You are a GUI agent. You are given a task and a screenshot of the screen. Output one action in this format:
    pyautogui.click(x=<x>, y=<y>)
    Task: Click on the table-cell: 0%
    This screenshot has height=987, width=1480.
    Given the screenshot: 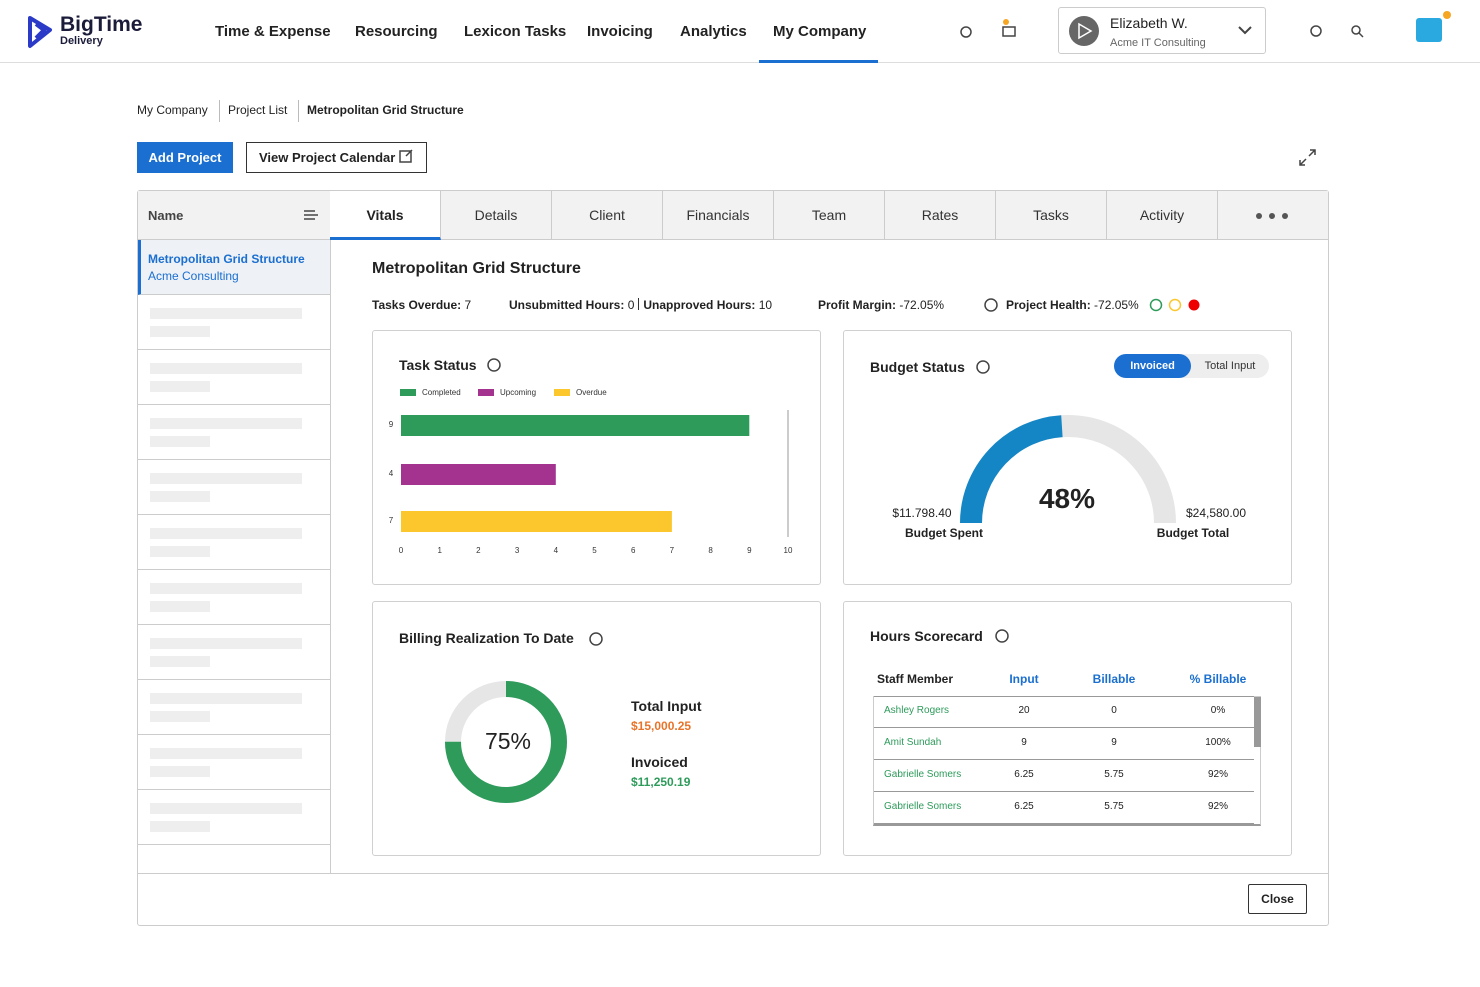 What is the action you would take?
    pyautogui.click(x=1218, y=710)
    